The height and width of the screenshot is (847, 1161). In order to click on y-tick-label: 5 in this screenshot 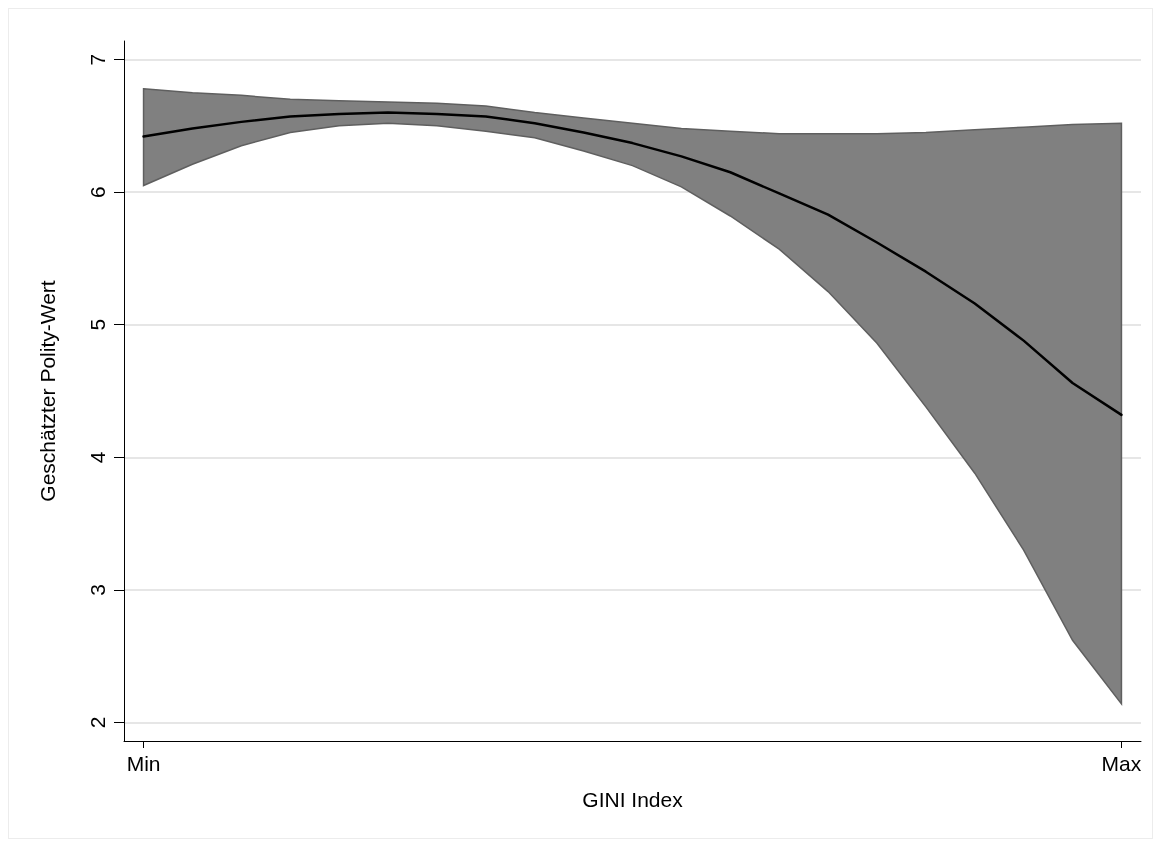, I will do `click(97, 324)`.